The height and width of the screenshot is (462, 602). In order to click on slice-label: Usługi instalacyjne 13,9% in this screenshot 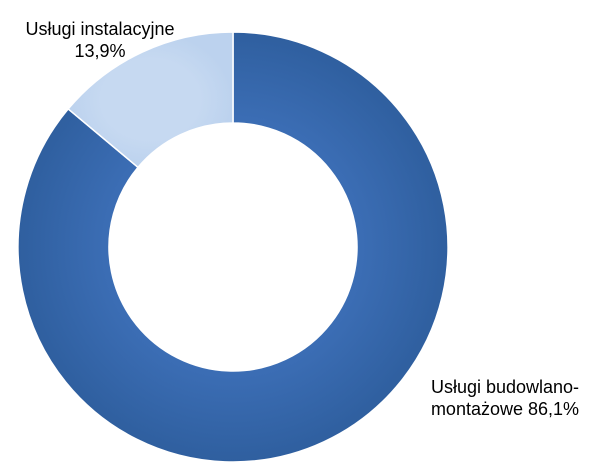, I will do `click(100, 40)`.